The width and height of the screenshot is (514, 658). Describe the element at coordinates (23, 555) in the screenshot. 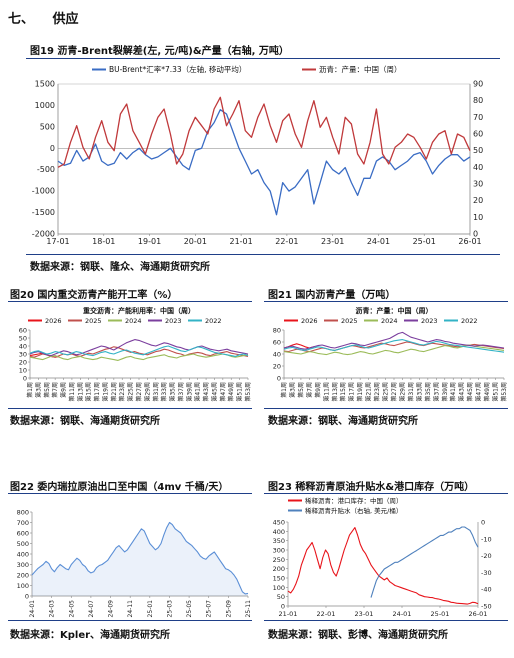

I see `y-tick-label: 400` at that location.